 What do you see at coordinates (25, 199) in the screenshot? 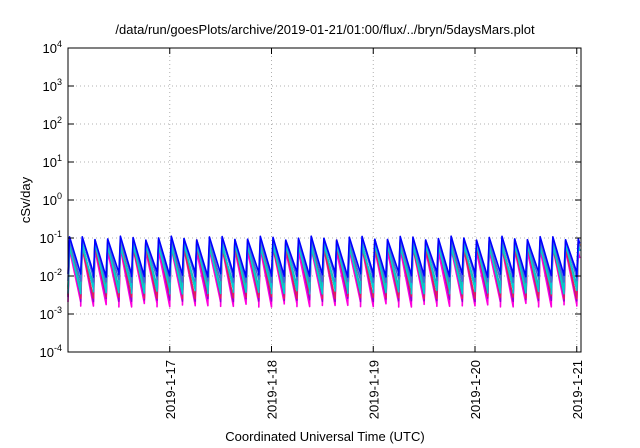
I see `y-axis-label: cSv/day` at bounding box center [25, 199].